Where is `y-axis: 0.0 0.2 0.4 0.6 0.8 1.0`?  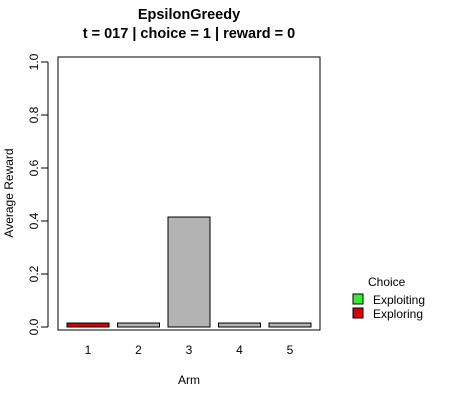 y-axis: 0.0 0.2 0.4 0.6 0.8 1.0 is located at coordinates (38, 194).